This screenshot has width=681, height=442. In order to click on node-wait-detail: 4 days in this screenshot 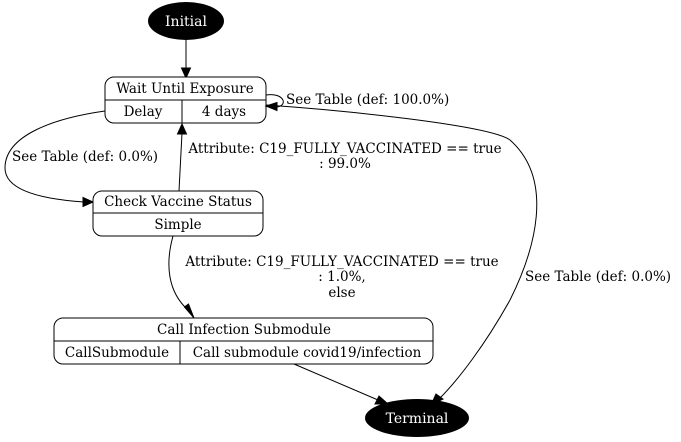, I will do `click(224, 112)`.